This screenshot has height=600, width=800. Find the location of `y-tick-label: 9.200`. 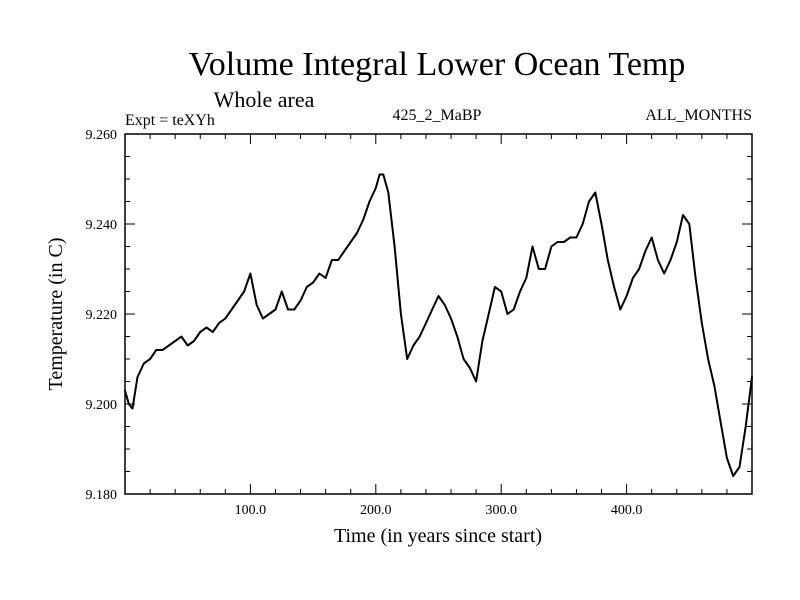

y-tick-label: 9.200 is located at coordinates (102, 405).